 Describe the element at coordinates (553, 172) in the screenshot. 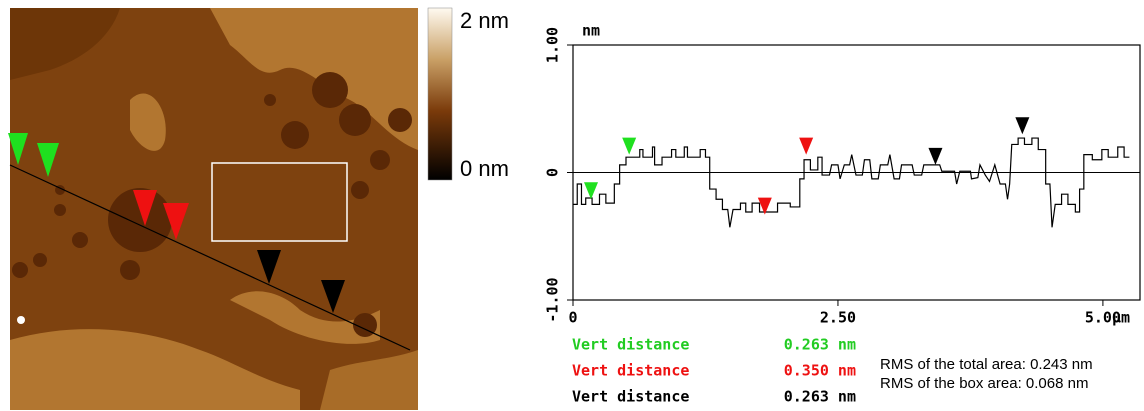

I see `y-tick-label: 0` at that location.